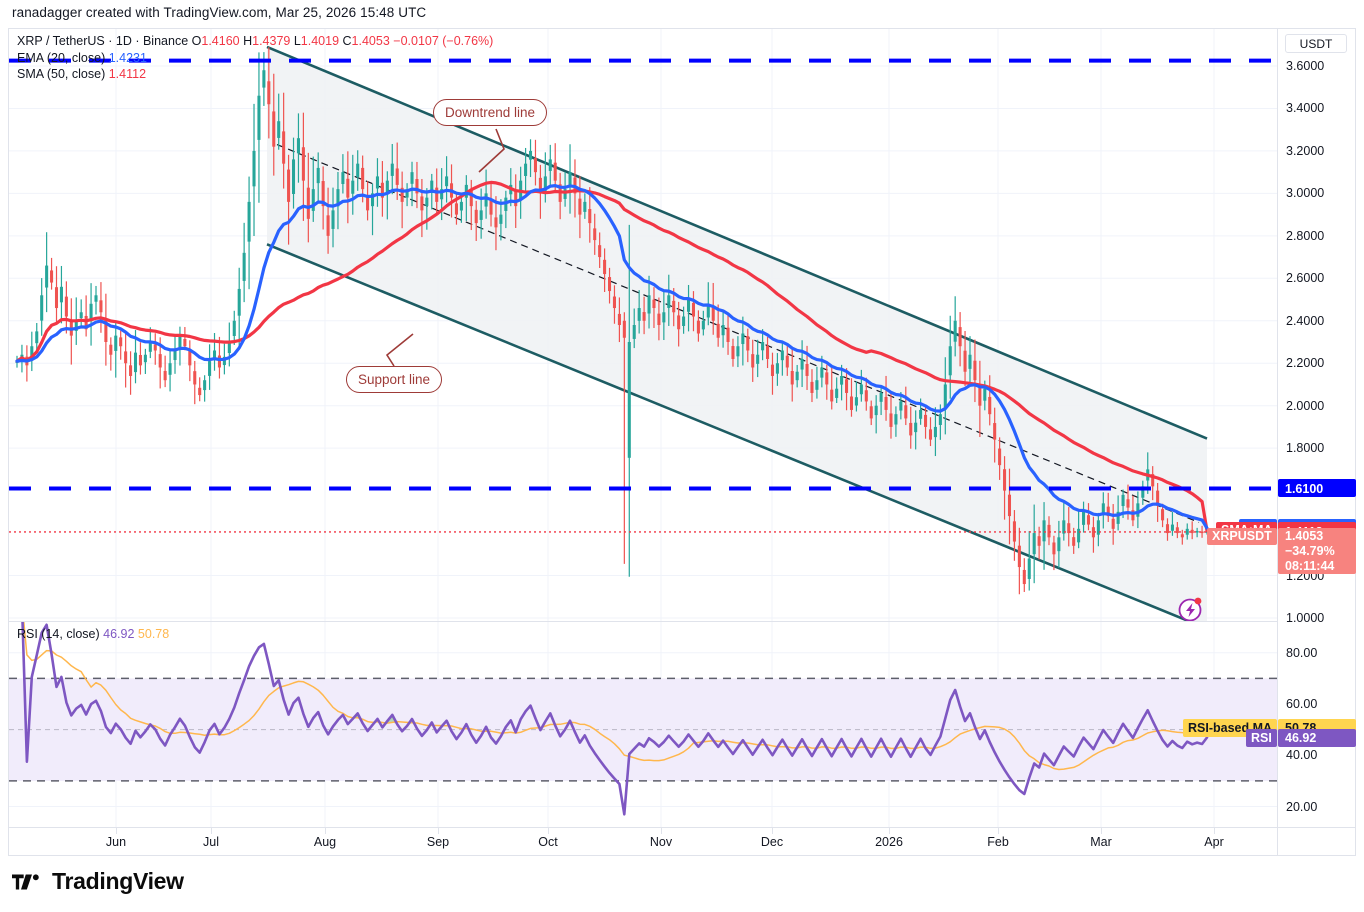 Image resolution: width=1364 pixels, height=912 pixels. What do you see at coordinates (196, 41) in the screenshot?
I see `ohlc-o-key: O` at bounding box center [196, 41].